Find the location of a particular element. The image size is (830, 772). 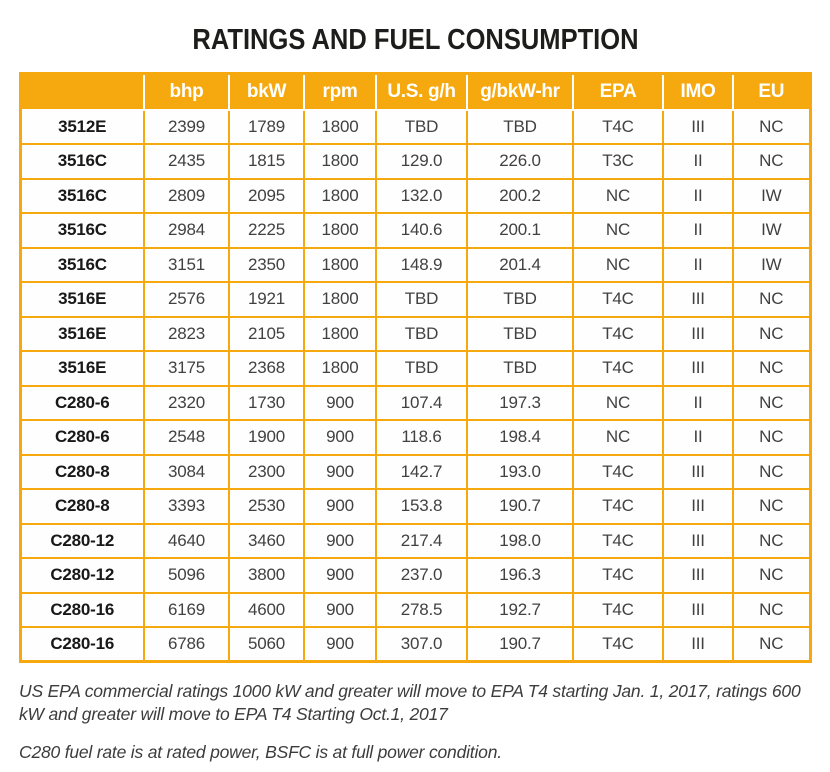

table-row: 3516C 2984 2225 1800 140.6 200.1 NC II IW is located at coordinates (415, 230).